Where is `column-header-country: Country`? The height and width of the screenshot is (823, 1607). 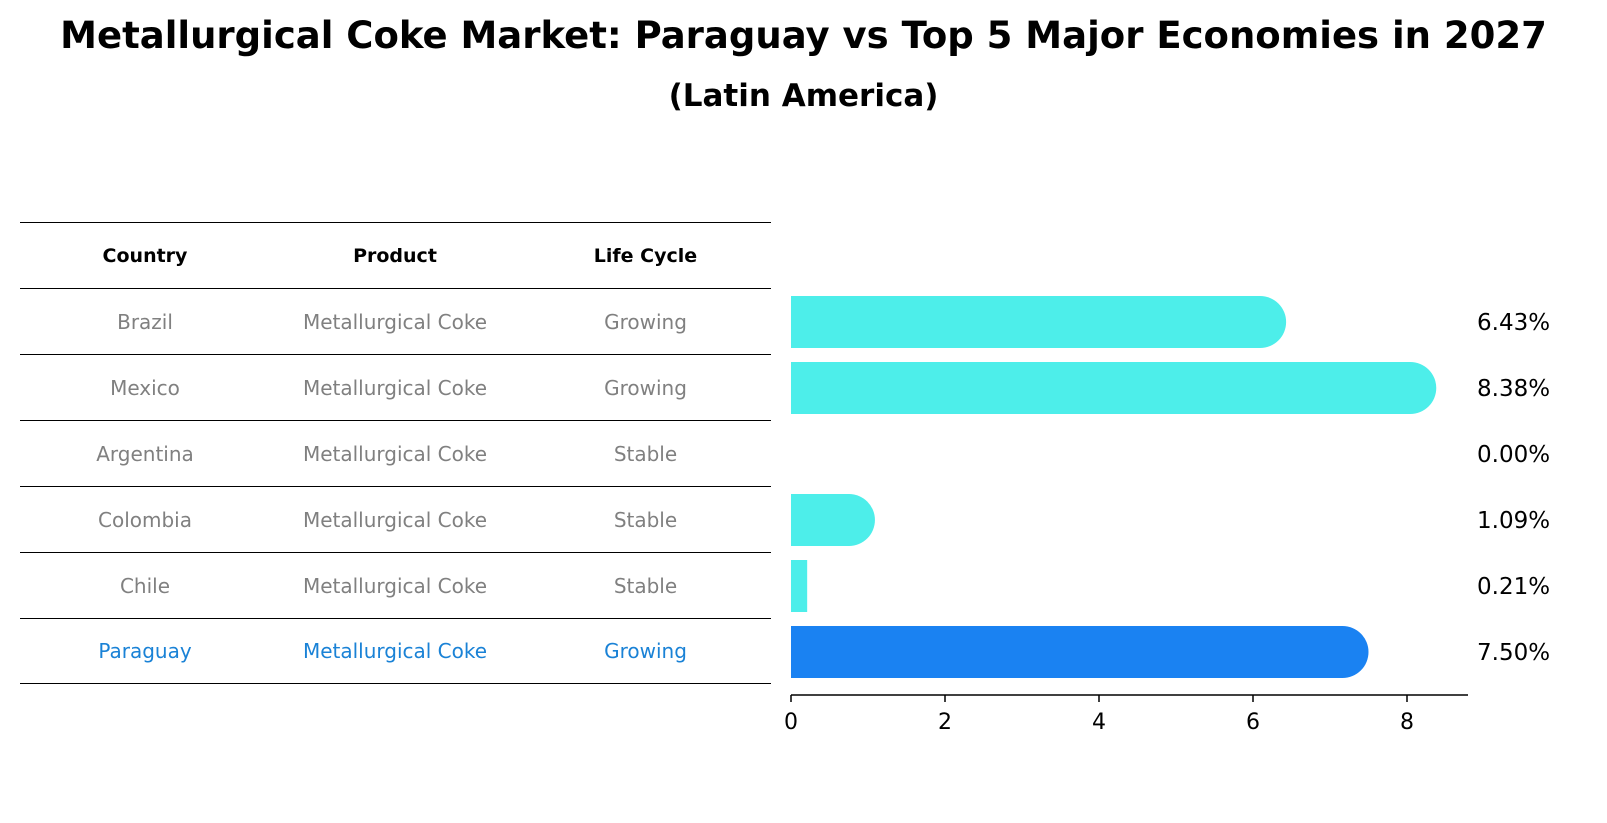 column-header-country: Country is located at coordinates (145, 255).